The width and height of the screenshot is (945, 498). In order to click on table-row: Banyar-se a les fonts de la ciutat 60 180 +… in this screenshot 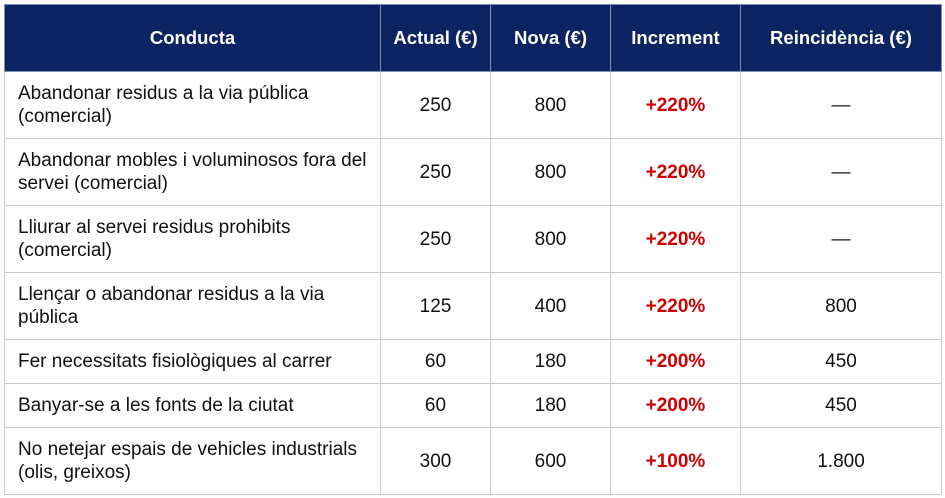, I will do `click(473, 405)`.